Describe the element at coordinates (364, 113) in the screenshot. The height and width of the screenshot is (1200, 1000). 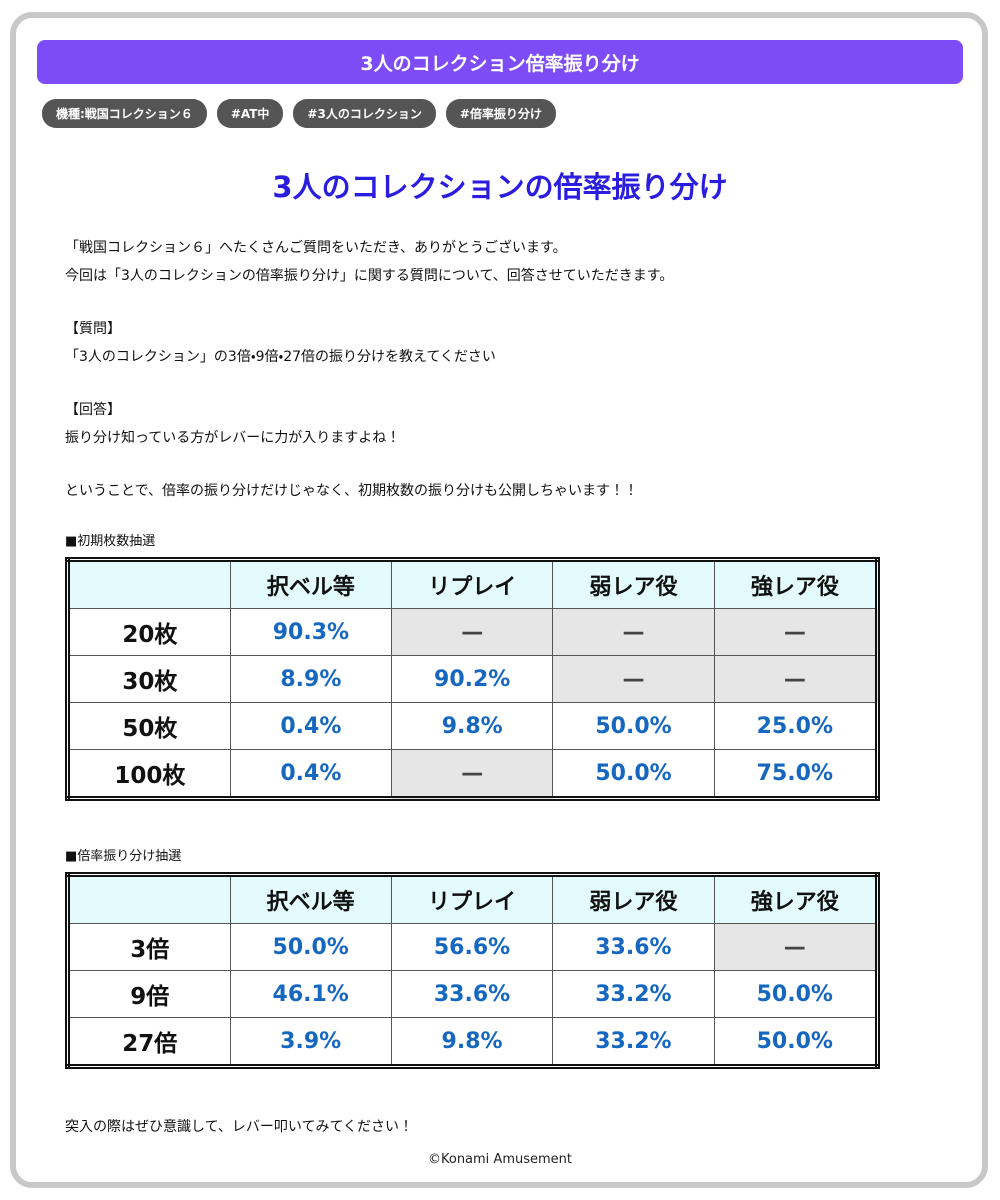
I see `tag: #3人のコレクション` at that location.